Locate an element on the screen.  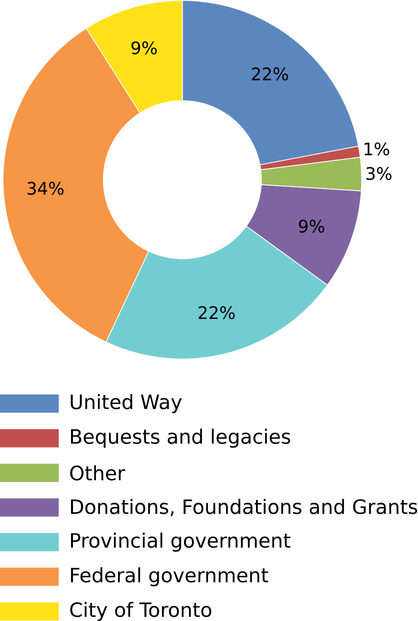
legend-label: United Way is located at coordinates (126, 404).